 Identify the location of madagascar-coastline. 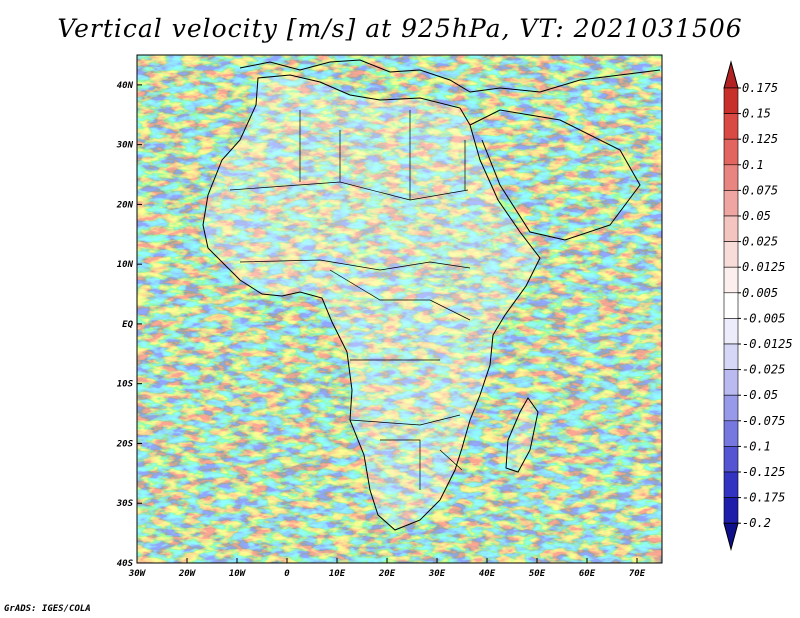
(522, 435).